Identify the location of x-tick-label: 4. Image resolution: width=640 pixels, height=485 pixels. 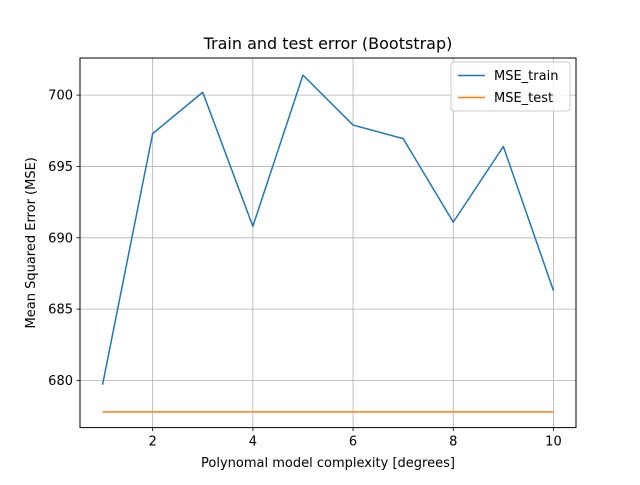
(253, 442).